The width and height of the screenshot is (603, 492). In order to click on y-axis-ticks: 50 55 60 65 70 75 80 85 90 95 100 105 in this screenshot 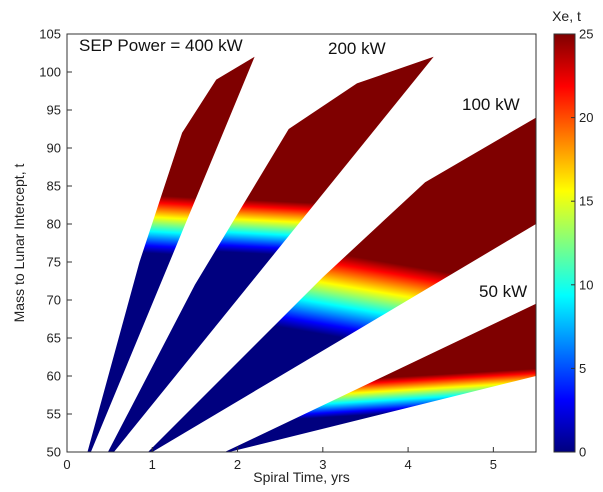, I will do `click(55, 243)`.